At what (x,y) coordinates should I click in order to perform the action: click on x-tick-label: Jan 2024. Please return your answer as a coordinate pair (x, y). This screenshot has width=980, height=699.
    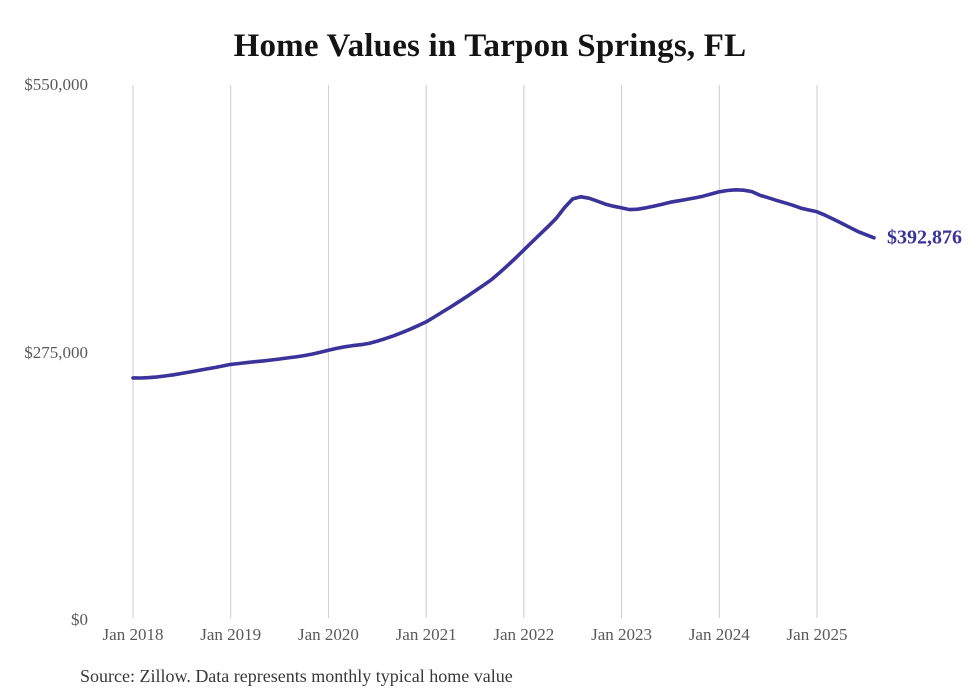
    Looking at the image, I should click on (719, 634).